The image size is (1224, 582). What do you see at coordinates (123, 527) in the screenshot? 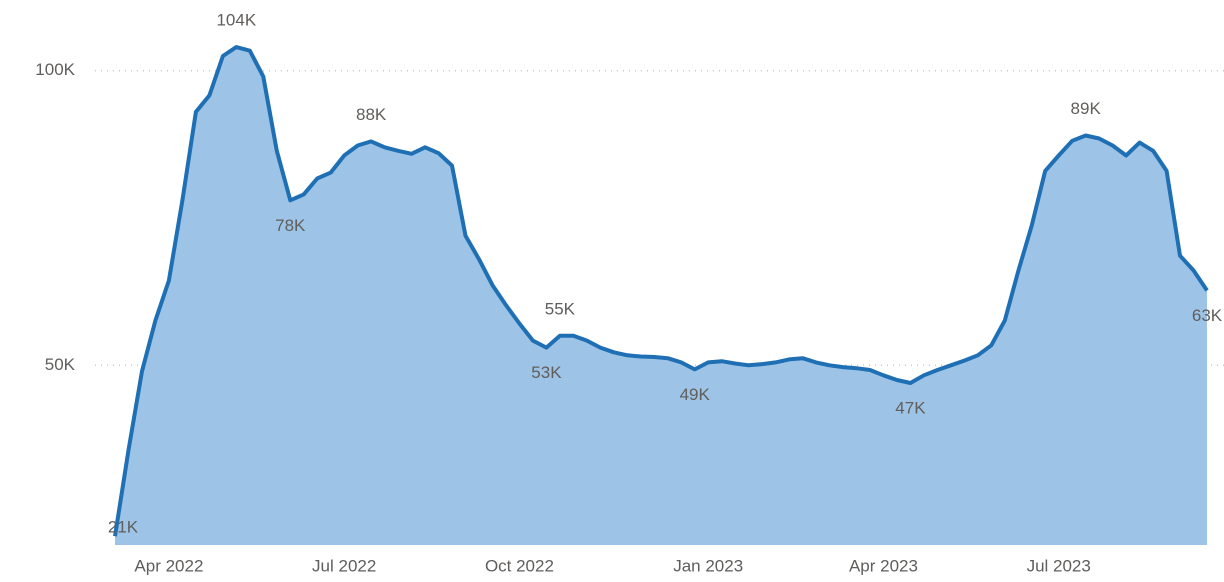
I see `data-label: 21K` at bounding box center [123, 527].